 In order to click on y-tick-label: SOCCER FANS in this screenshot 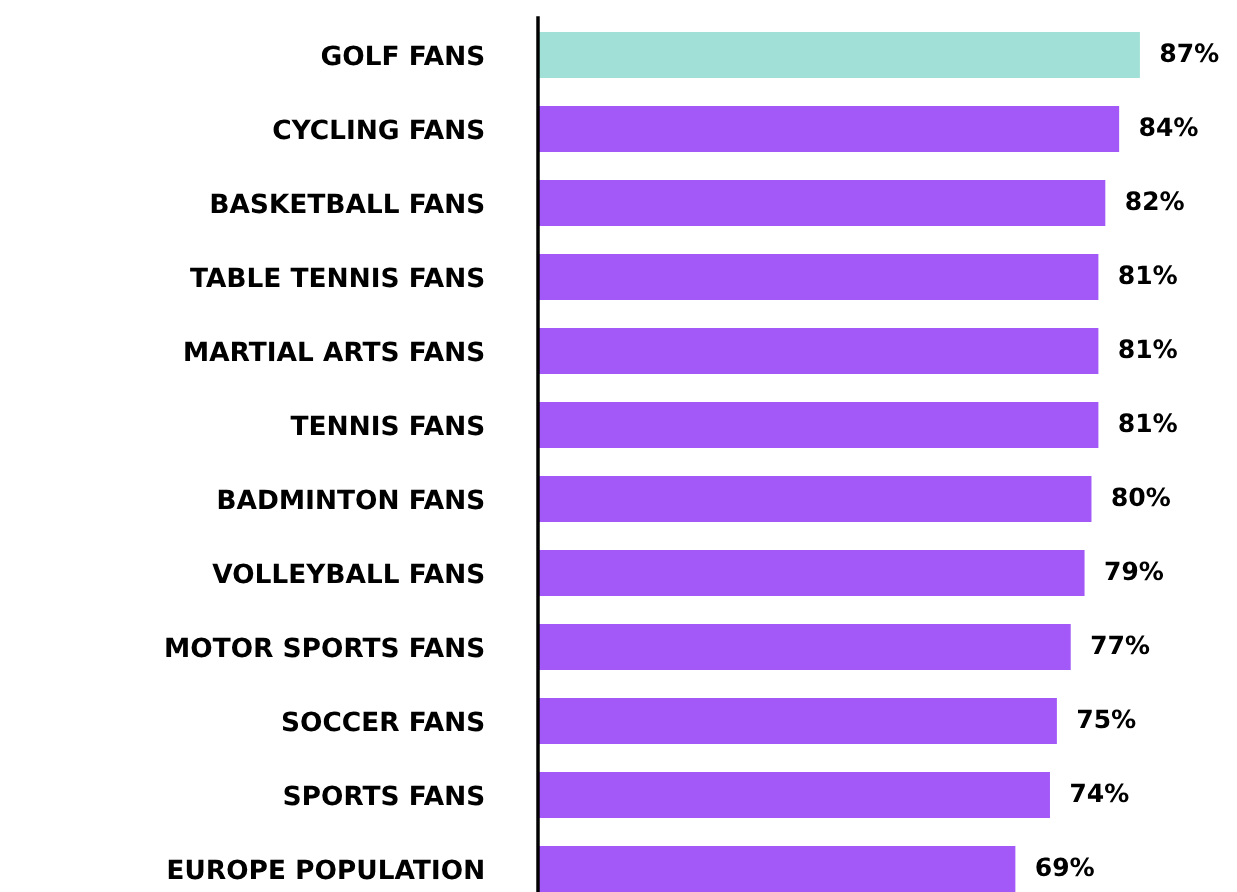, I will do `click(383, 721)`.